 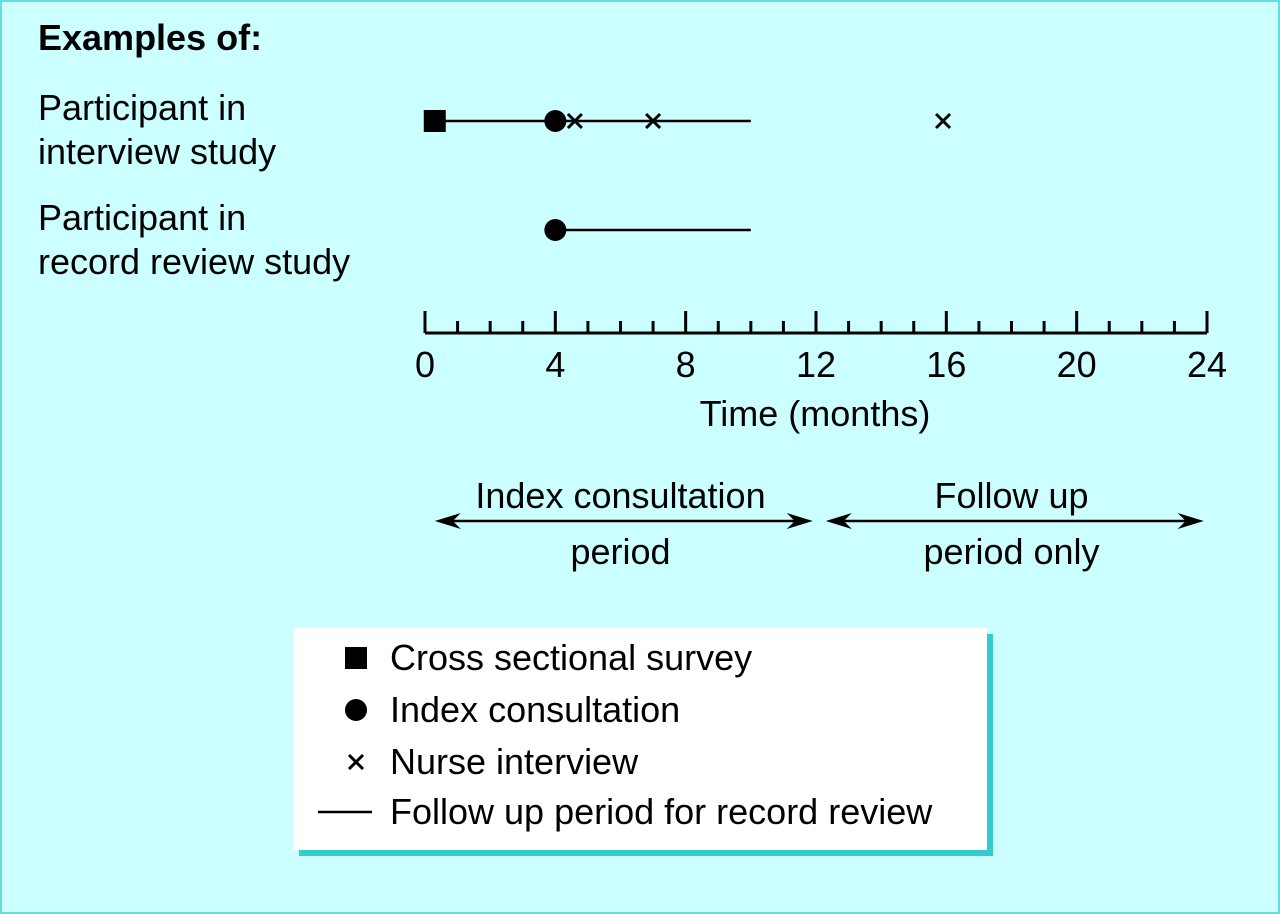 I want to click on axis-tick-label: 12, so click(x=816, y=364).